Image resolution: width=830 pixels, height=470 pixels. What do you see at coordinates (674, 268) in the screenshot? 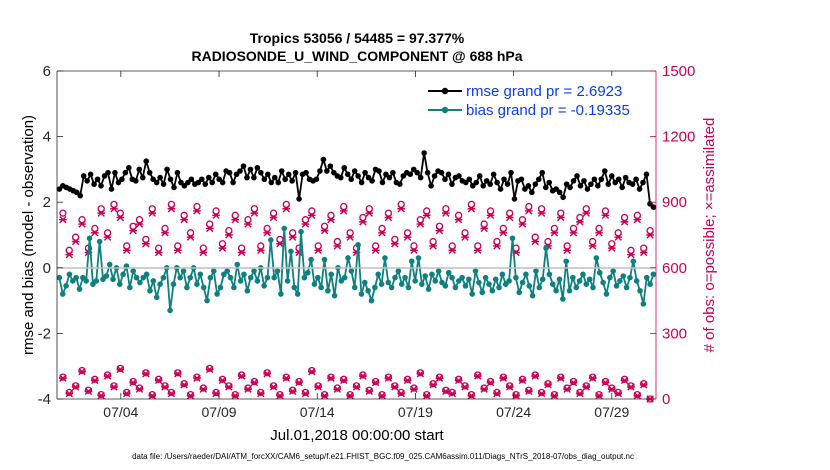
I see `y-tick-label-right: 600` at bounding box center [674, 268].